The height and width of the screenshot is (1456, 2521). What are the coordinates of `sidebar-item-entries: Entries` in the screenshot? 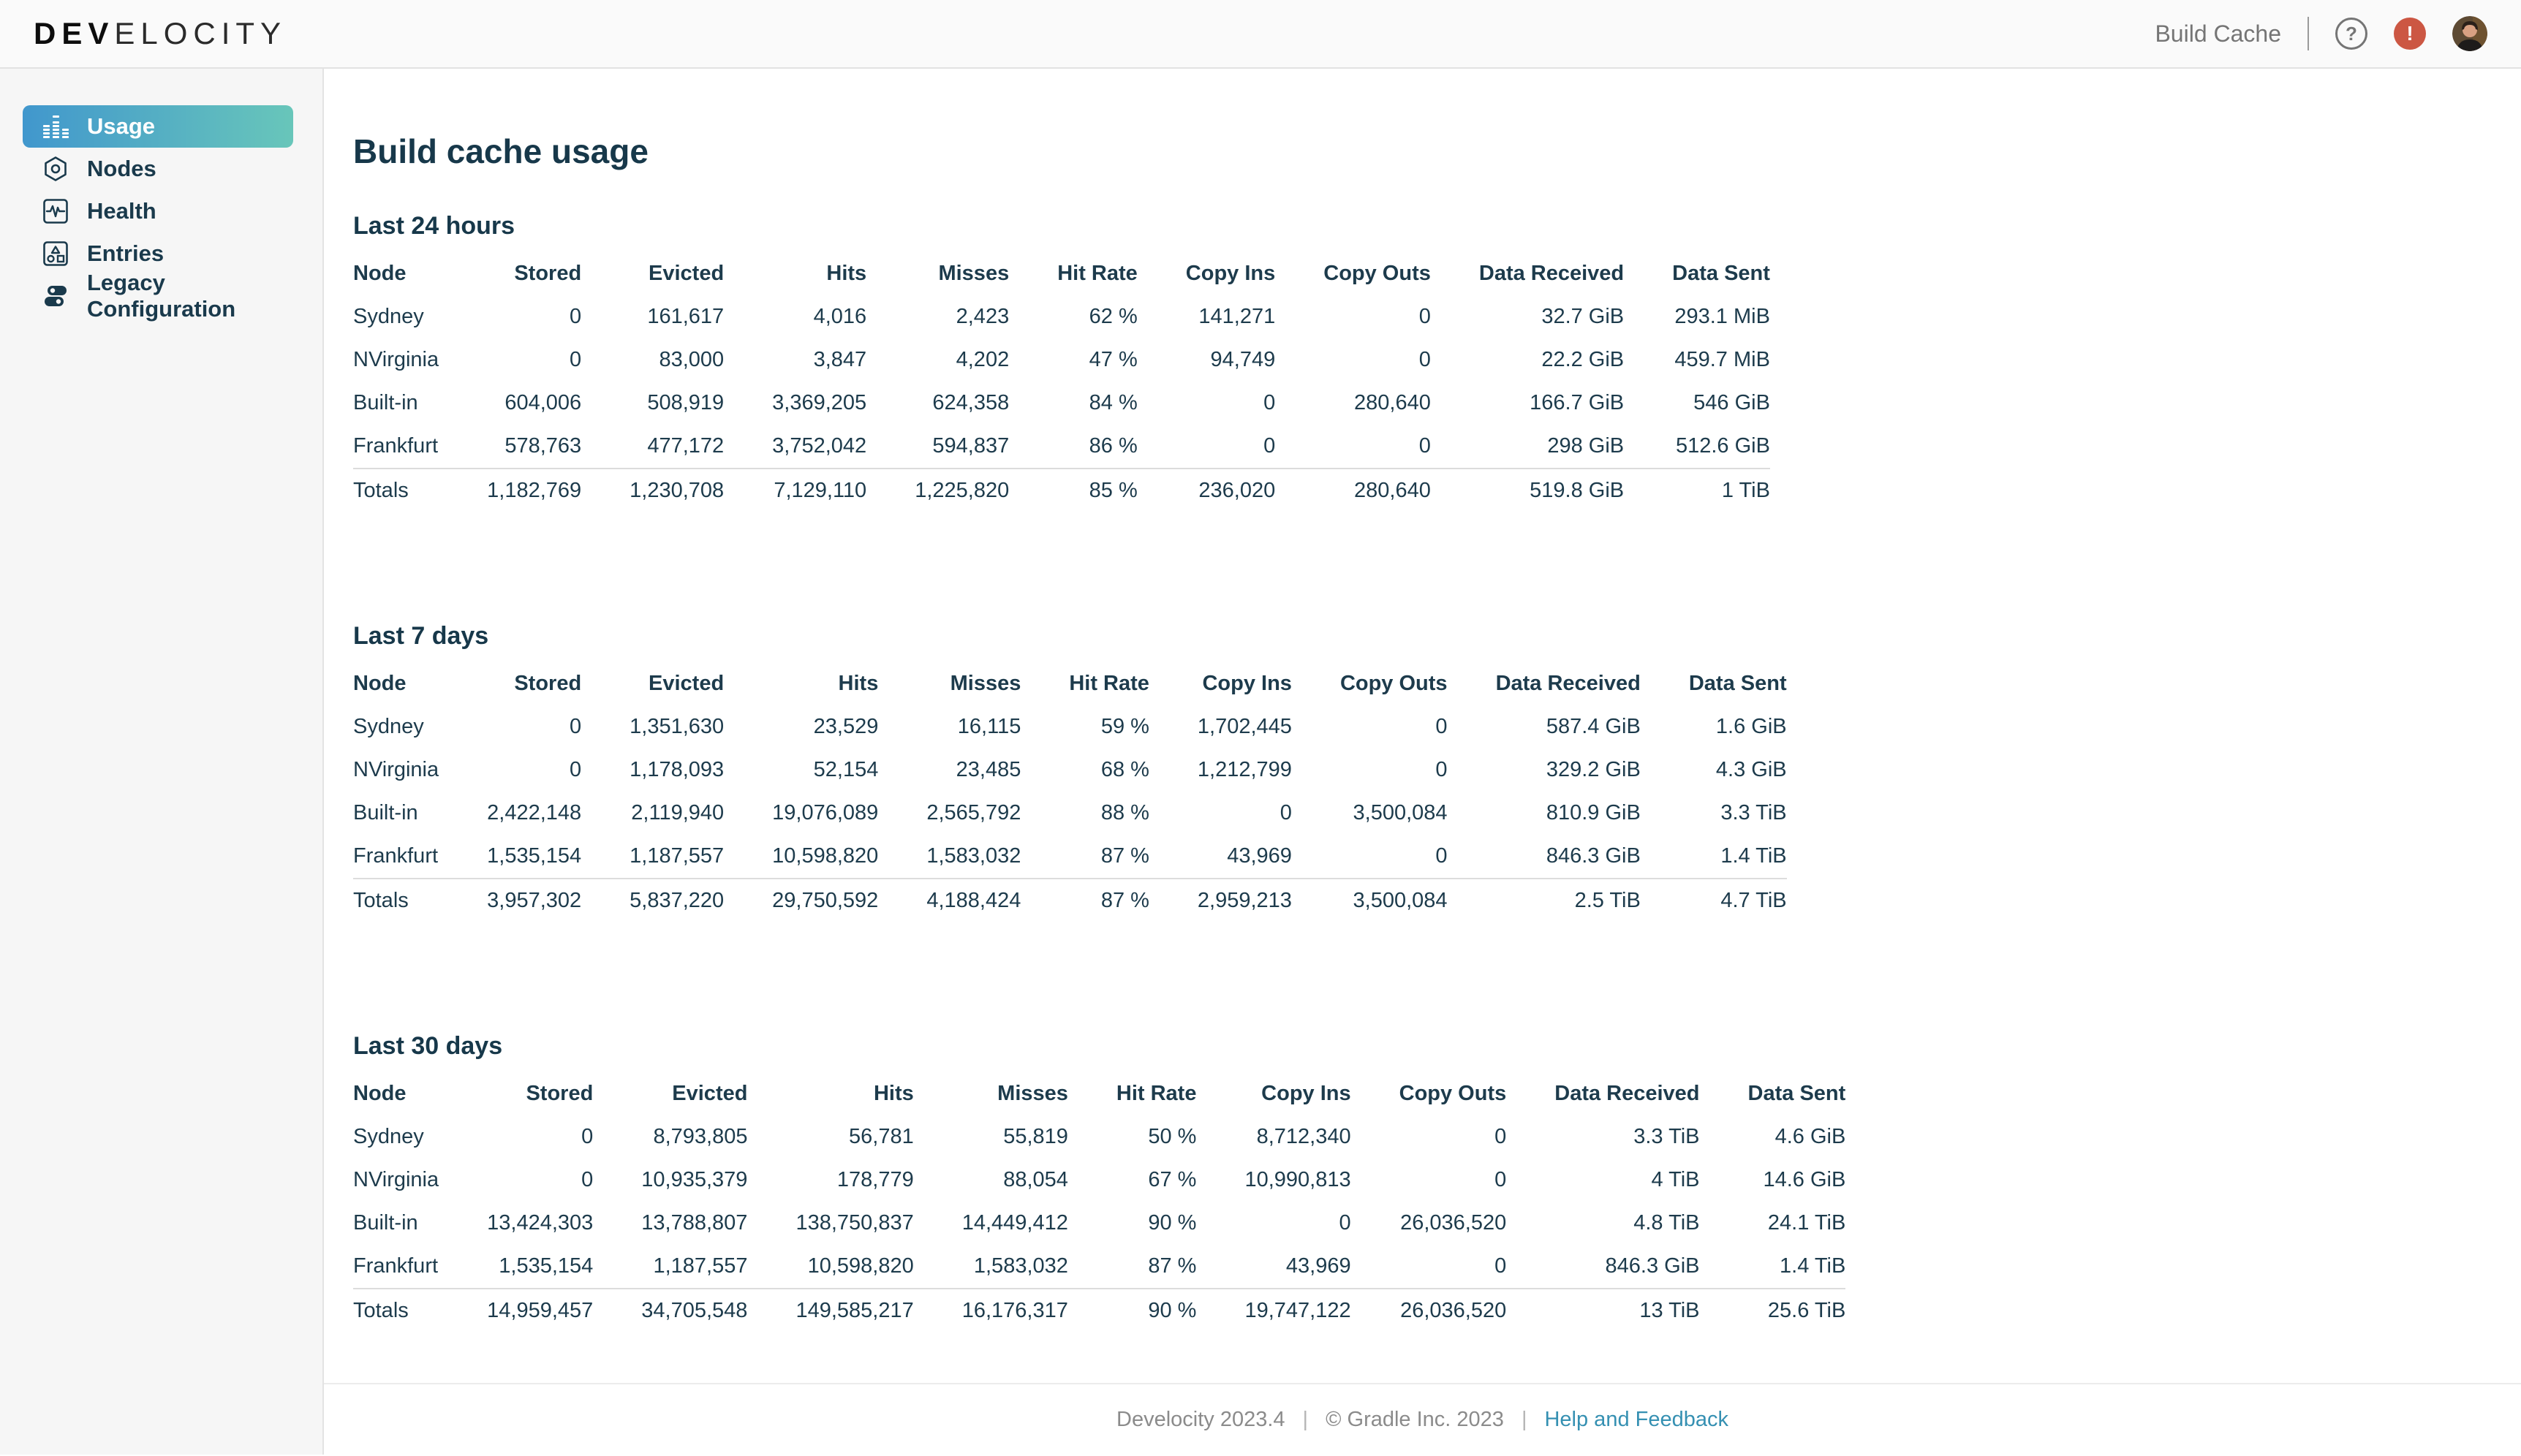 It's located at (158, 253).